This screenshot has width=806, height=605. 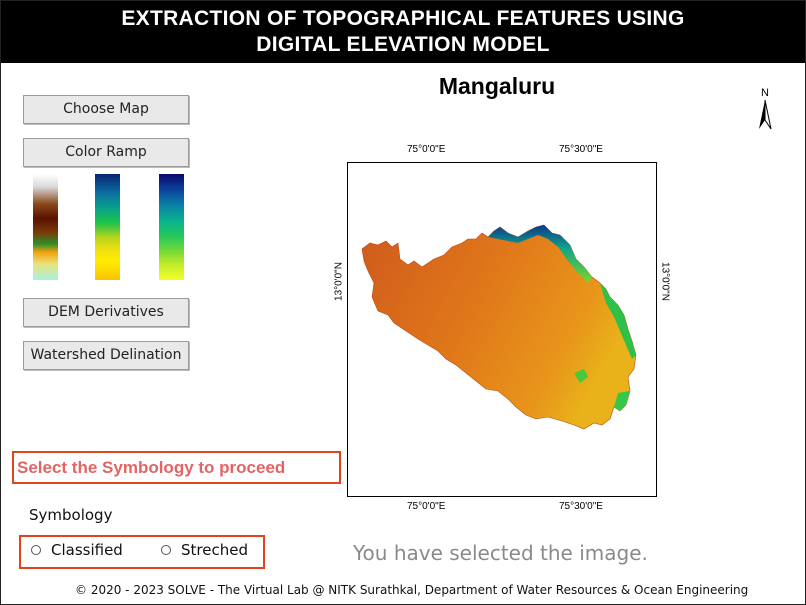 I want to click on map-title: Mangaluru, so click(x=497, y=86).